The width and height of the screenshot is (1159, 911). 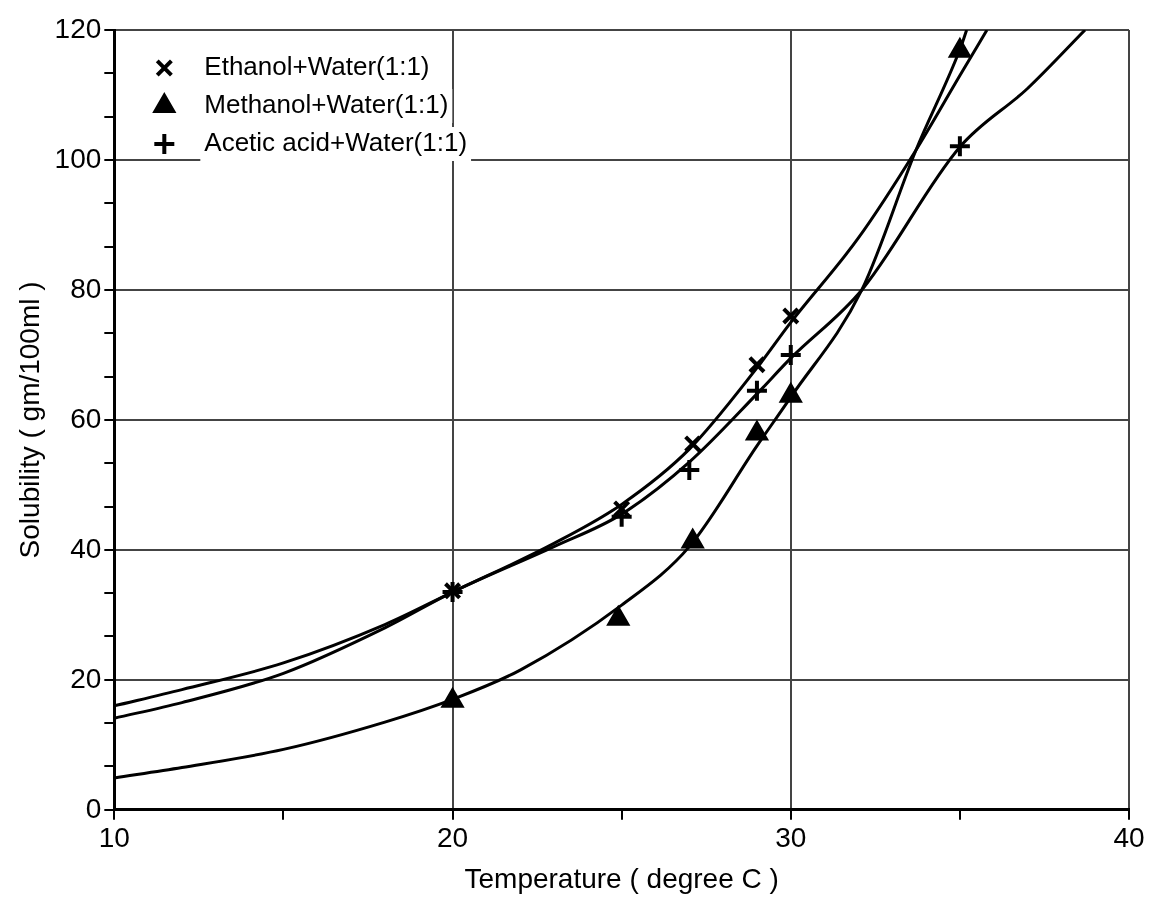 What do you see at coordinates (1129, 838) in the screenshot?
I see `x-tick-label: 40` at bounding box center [1129, 838].